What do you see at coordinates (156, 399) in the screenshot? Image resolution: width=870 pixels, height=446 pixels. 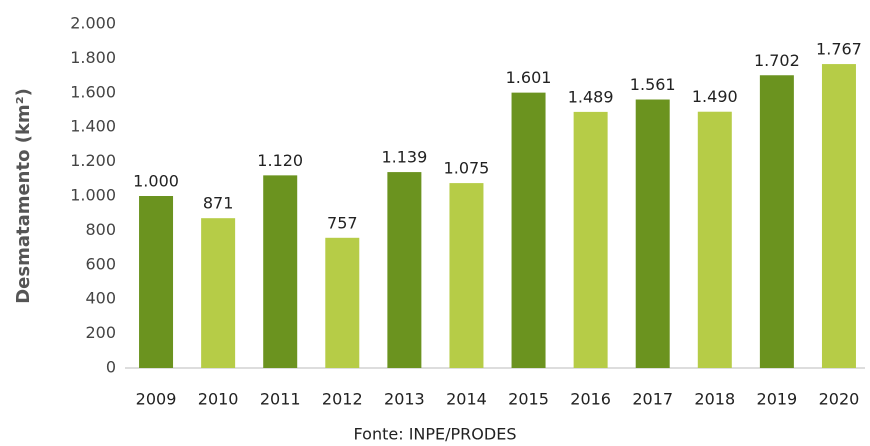 I see `x-tick-label: 2009` at bounding box center [156, 399].